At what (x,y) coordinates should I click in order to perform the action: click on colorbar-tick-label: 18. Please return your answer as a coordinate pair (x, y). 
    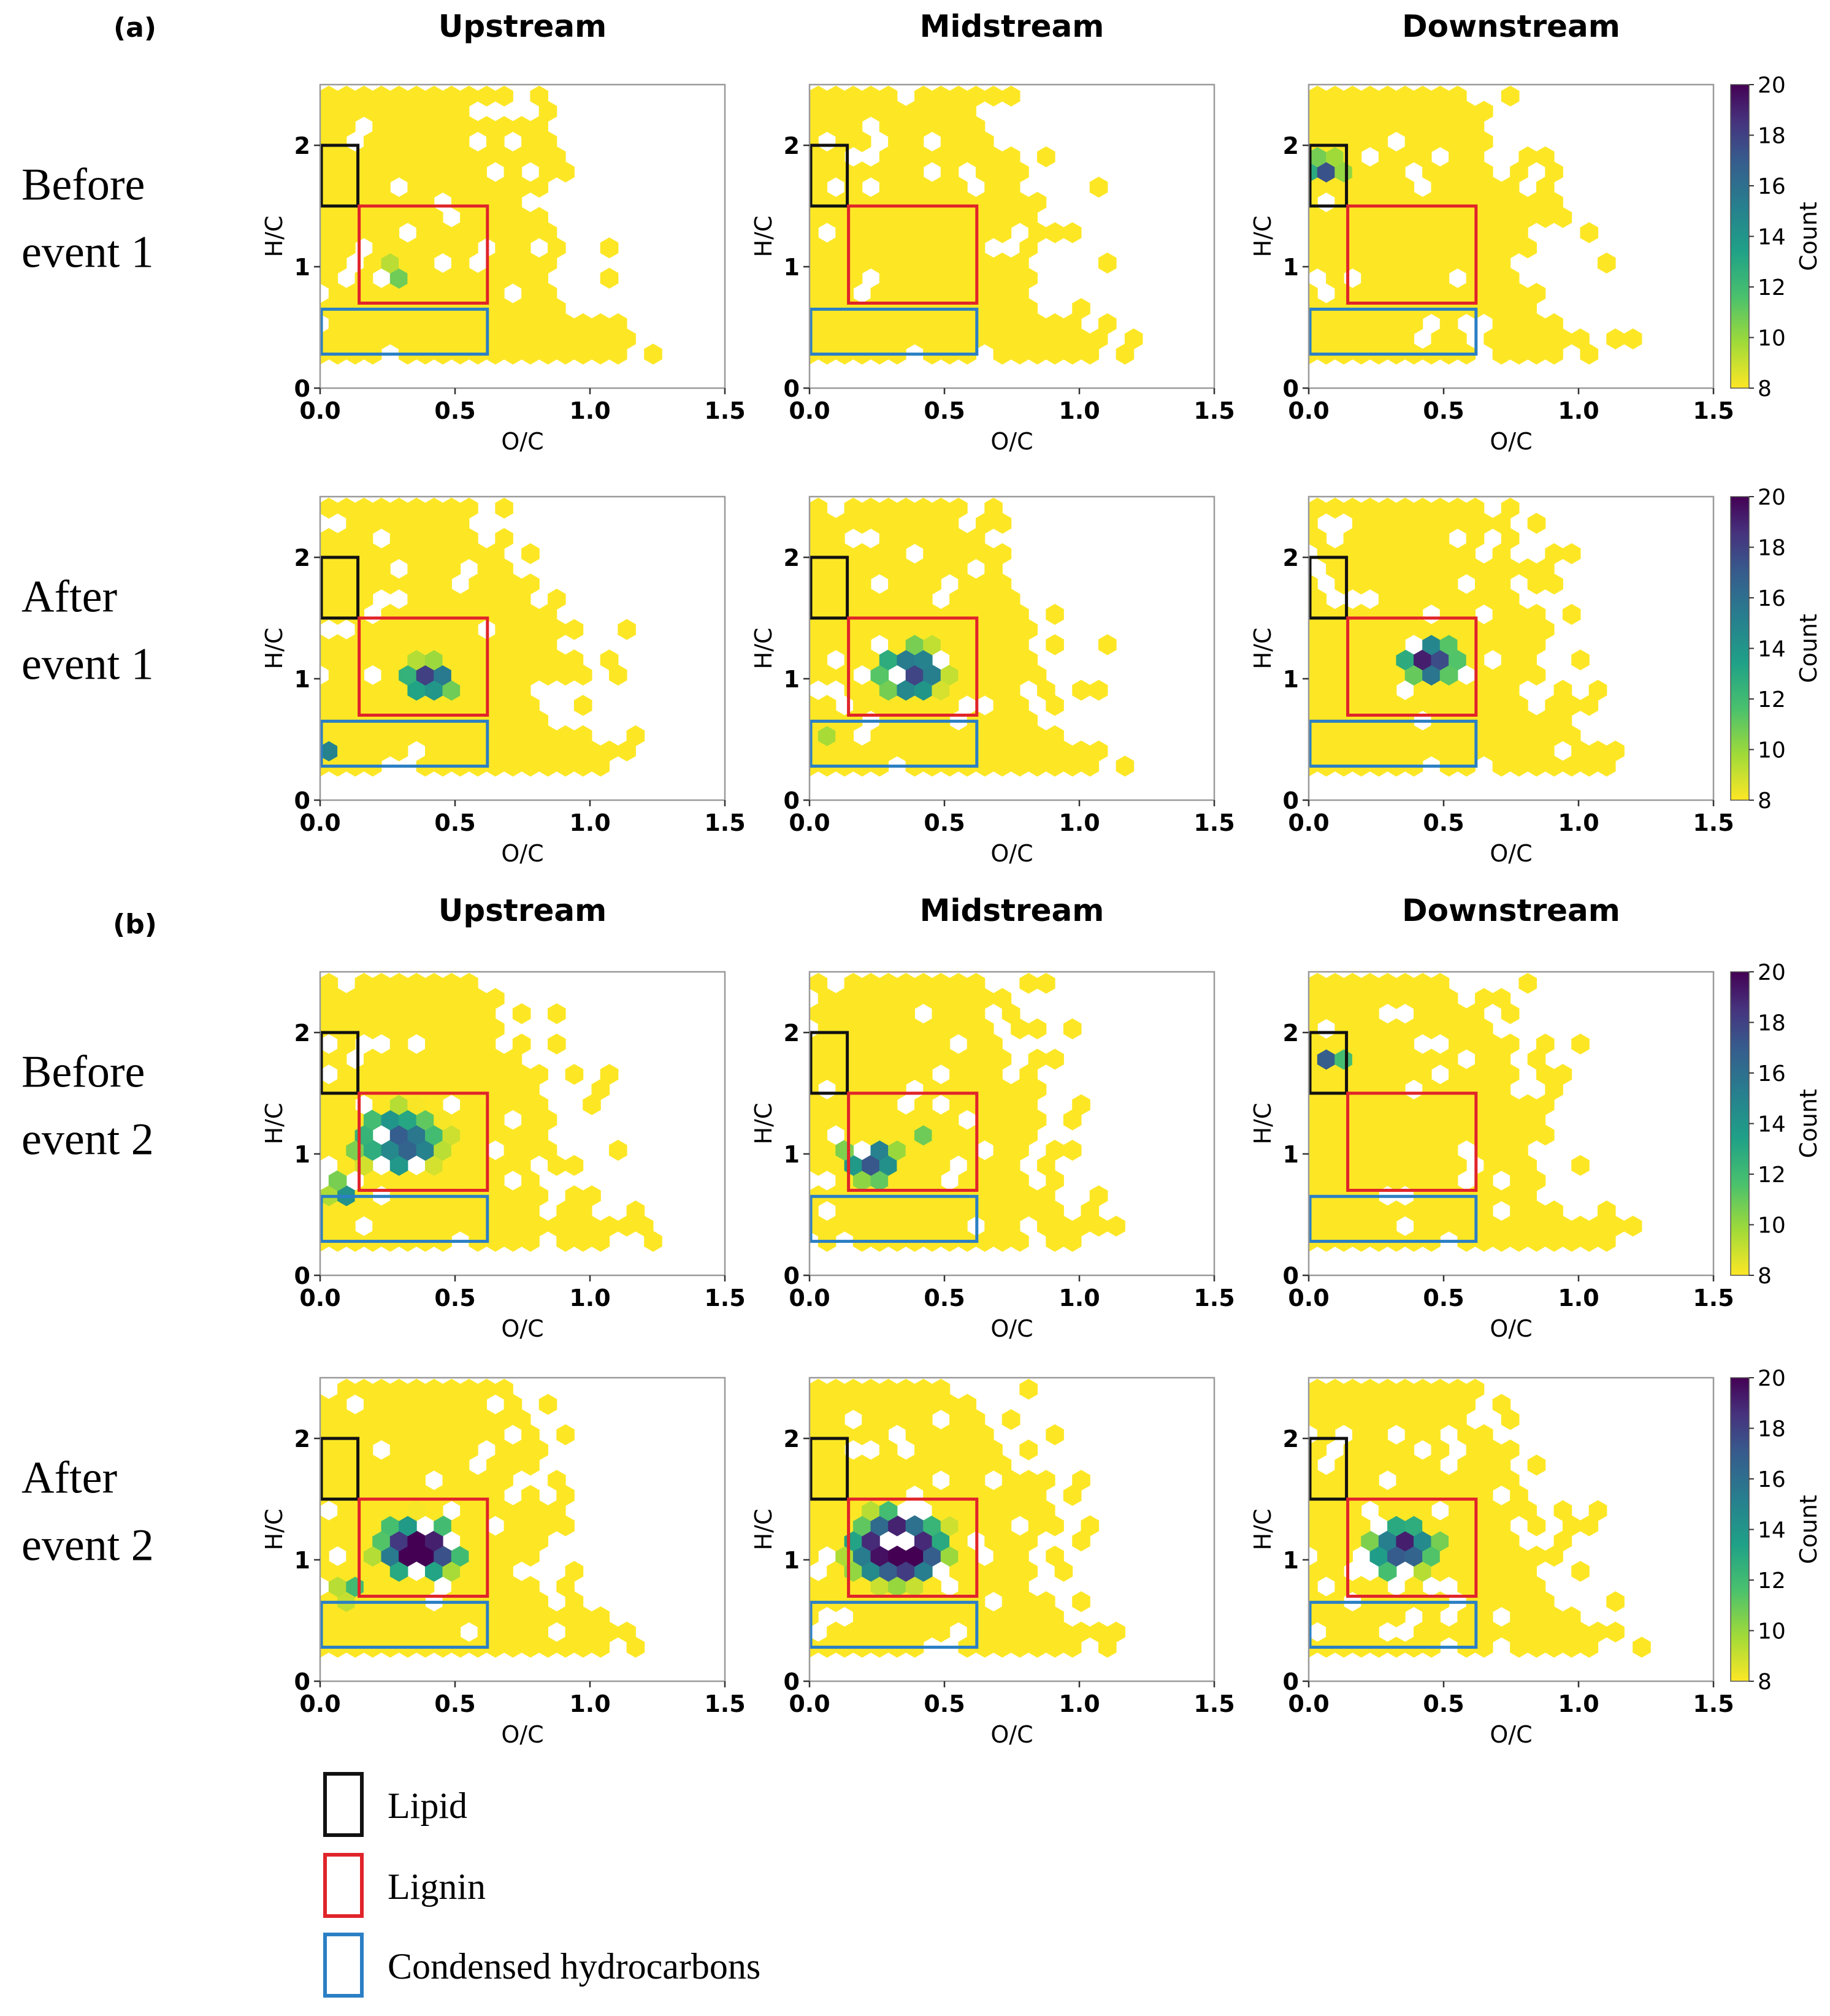
    Looking at the image, I should click on (1772, 548).